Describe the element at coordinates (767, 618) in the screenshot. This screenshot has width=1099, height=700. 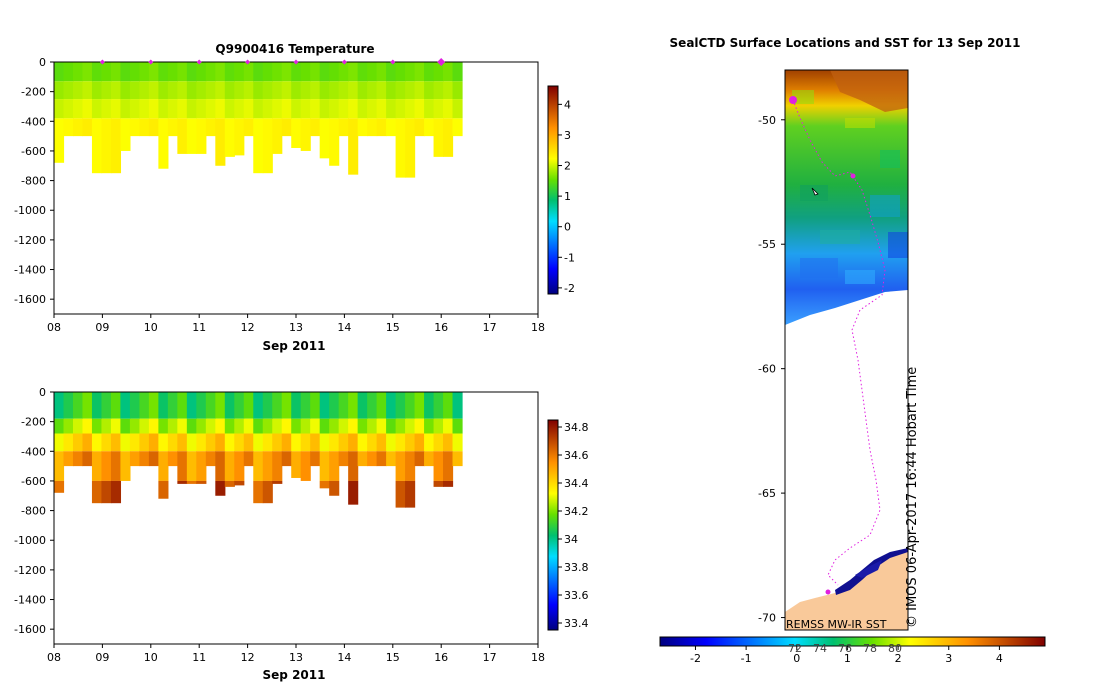
I see `lat-tick-label: -70` at that location.